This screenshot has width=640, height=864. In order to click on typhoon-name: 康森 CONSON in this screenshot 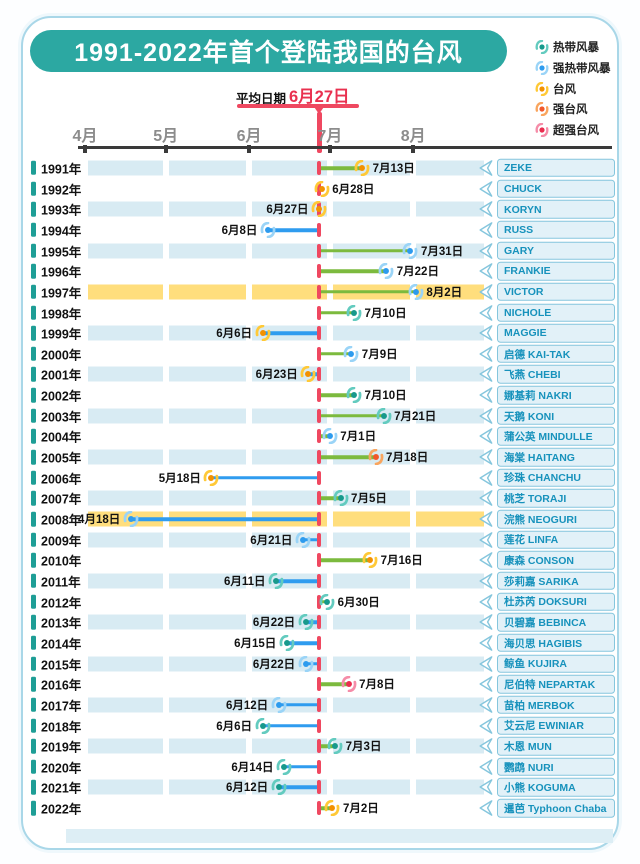, I will do `click(539, 560)`.